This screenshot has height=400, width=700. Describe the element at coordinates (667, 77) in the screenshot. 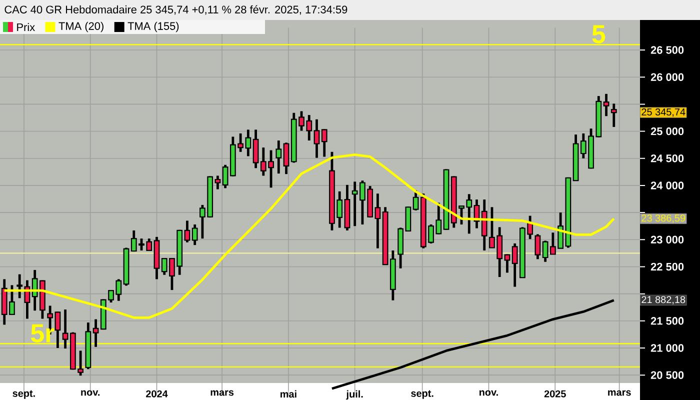

I see `y-tick-label: 26 000` at that location.